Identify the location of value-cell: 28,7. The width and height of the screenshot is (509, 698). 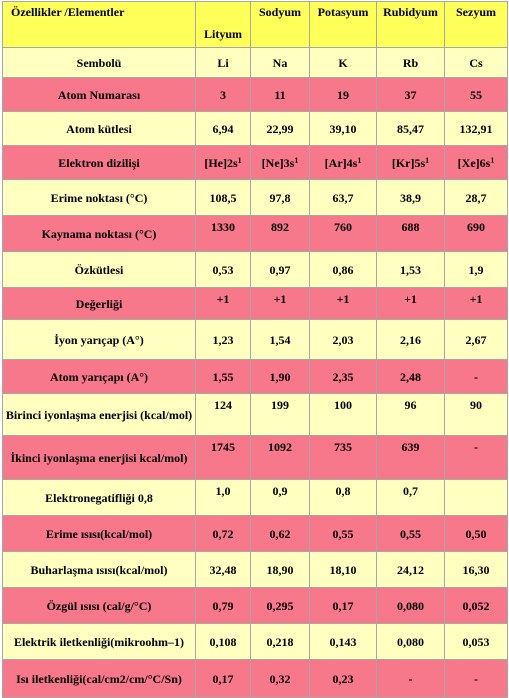
(476, 197).